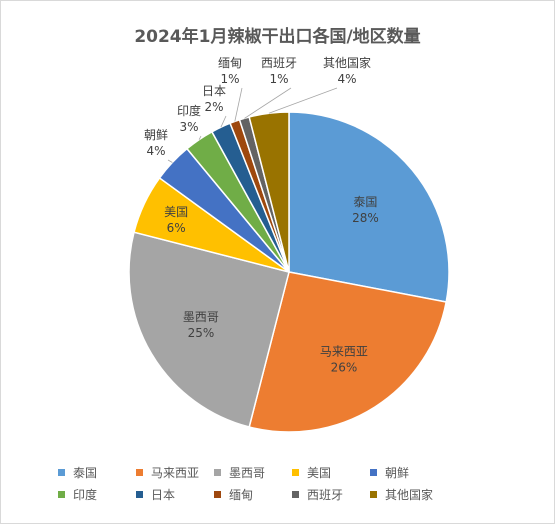 The width and height of the screenshot is (555, 524). What do you see at coordinates (277, 37) in the screenshot?
I see `chart-title: 2024年1月辣椒干出口各国/地区数量` at bounding box center [277, 37].